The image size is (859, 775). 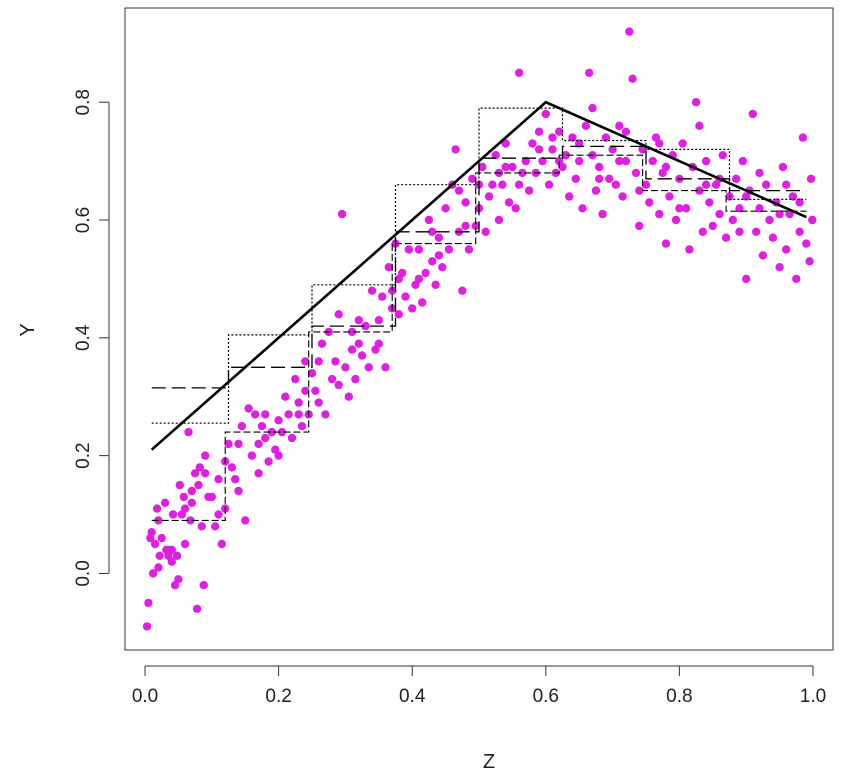 I want to click on x-tick-label: 0.4, so click(x=412, y=696).